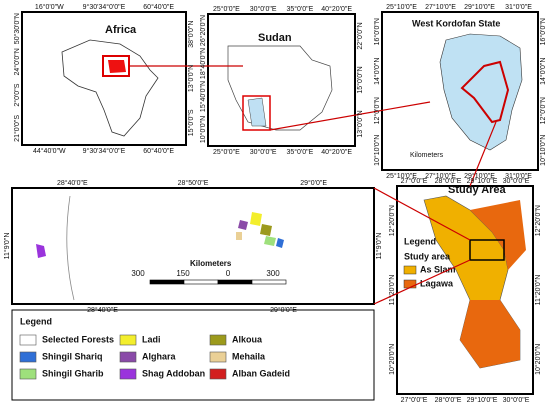  Describe the element at coordinates (203, 96) in the screenshot. I see `coord-label: 15°40'0"N` at that location.